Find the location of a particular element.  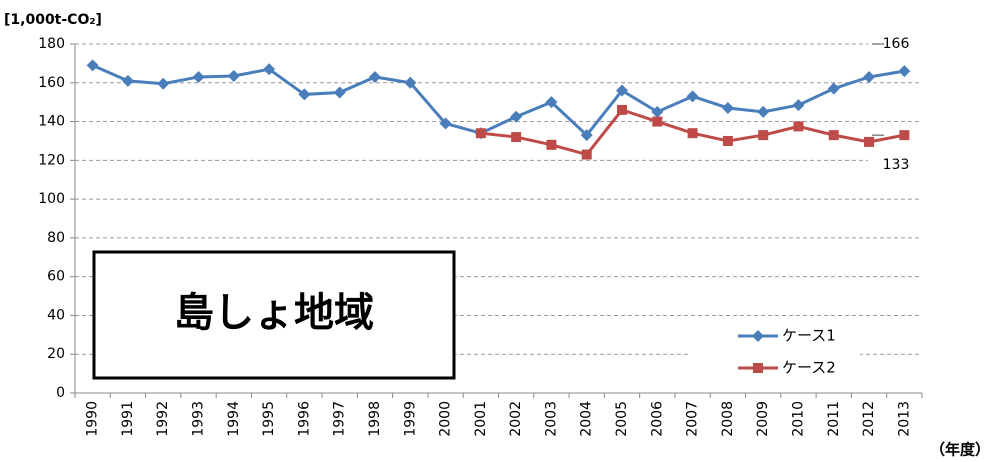

legend-bg is located at coordinates (775, 351).